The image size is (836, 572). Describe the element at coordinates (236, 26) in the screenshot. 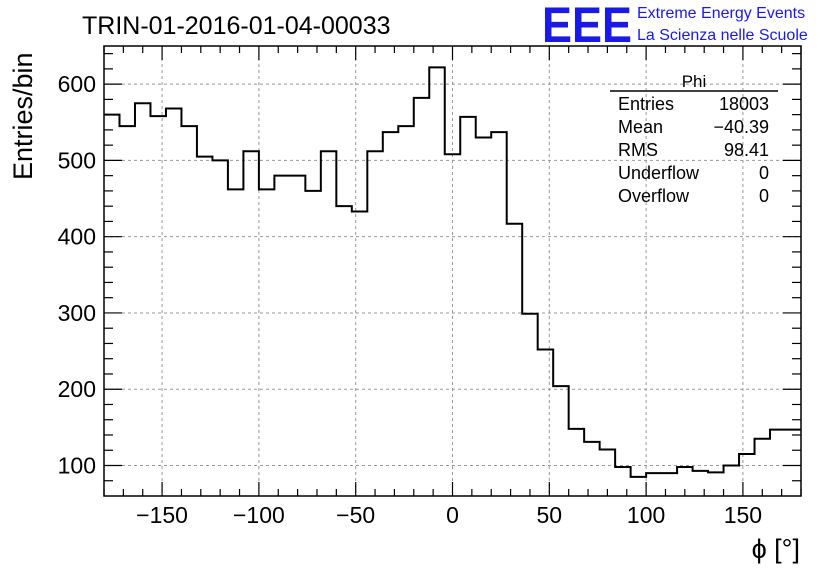

I see `chart-title: TRIN-01-2016-01-04-00033` at that location.